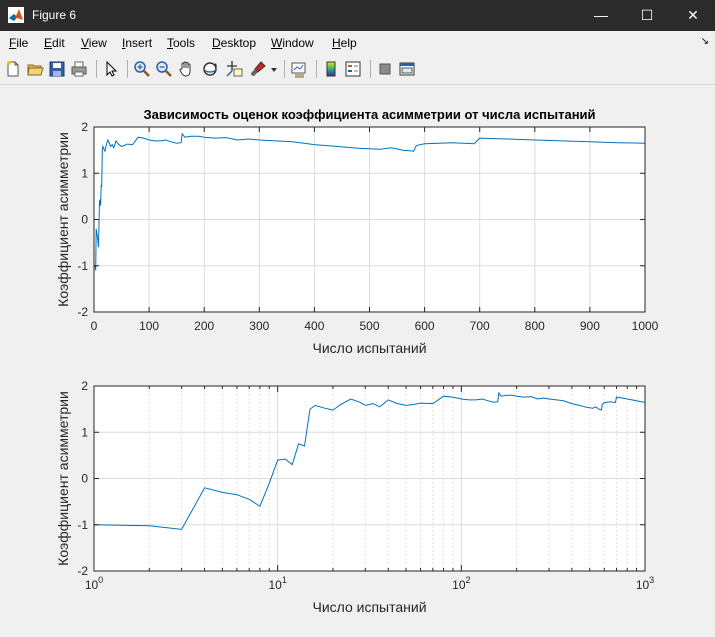 This screenshot has width=715, height=637. Describe the element at coordinates (111, 69) in the screenshot. I see `edit-plot-arrow-icon` at that location.